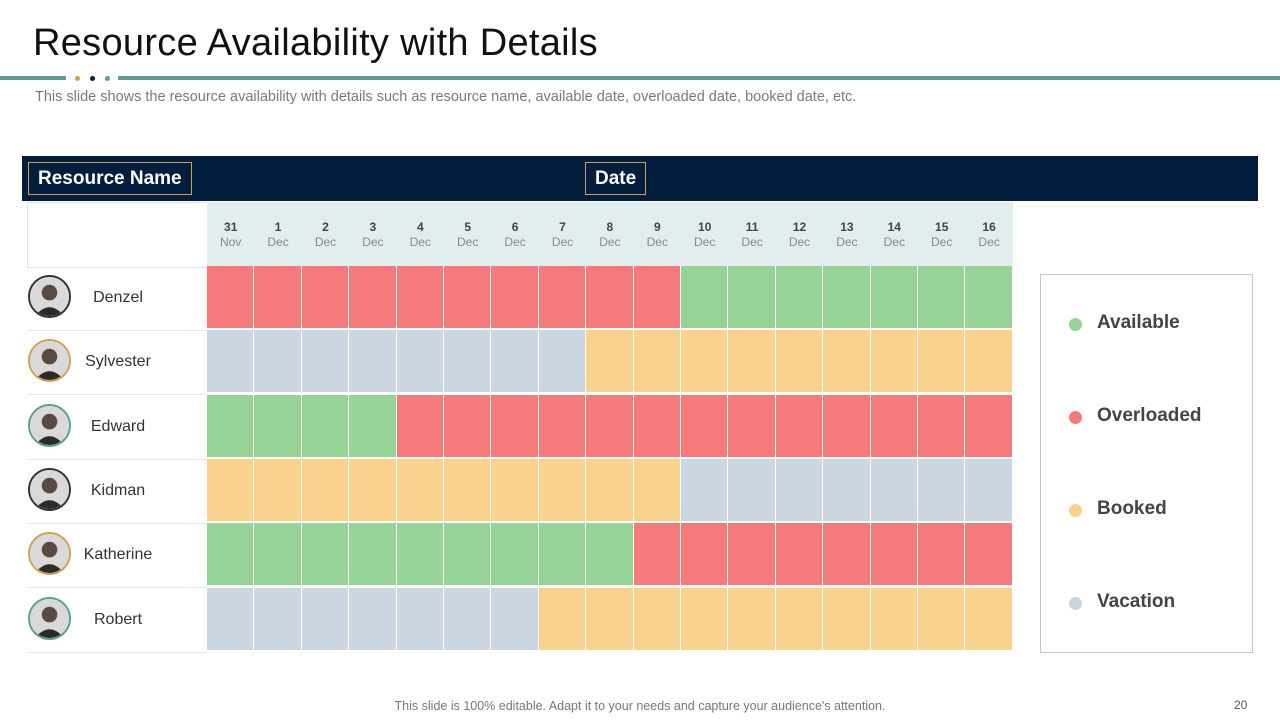  Describe the element at coordinates (751, 234) in the screenshot. I see `date-column-header: 11 Dec` at that location.